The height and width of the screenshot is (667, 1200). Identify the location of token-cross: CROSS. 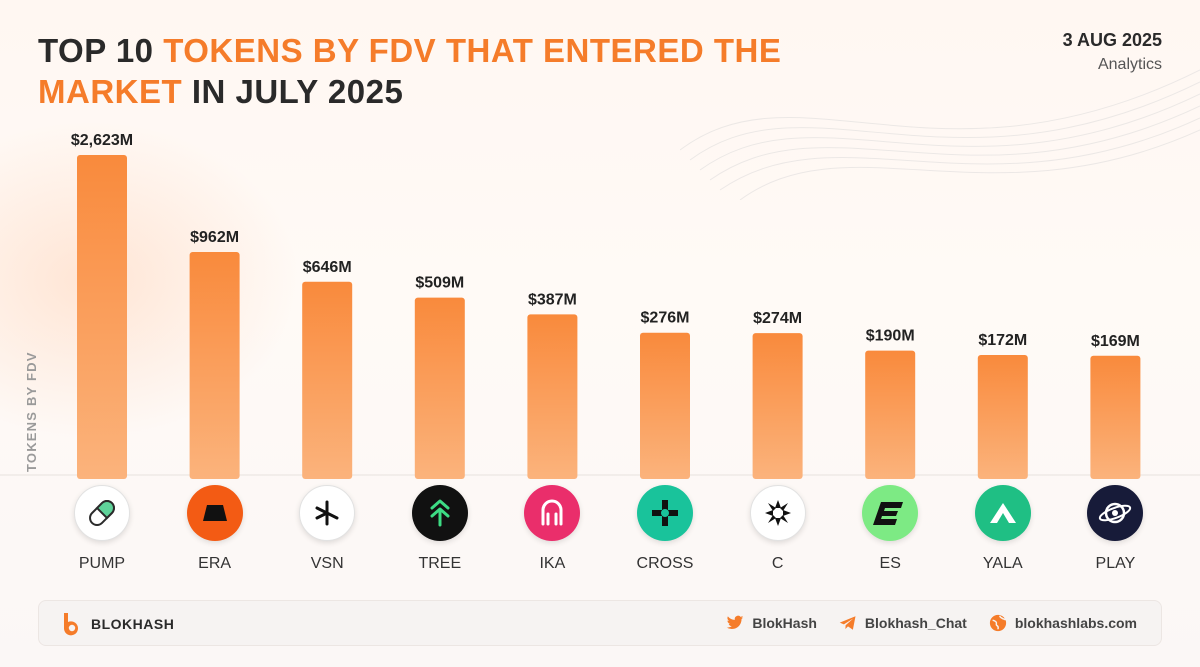
(665, 529).